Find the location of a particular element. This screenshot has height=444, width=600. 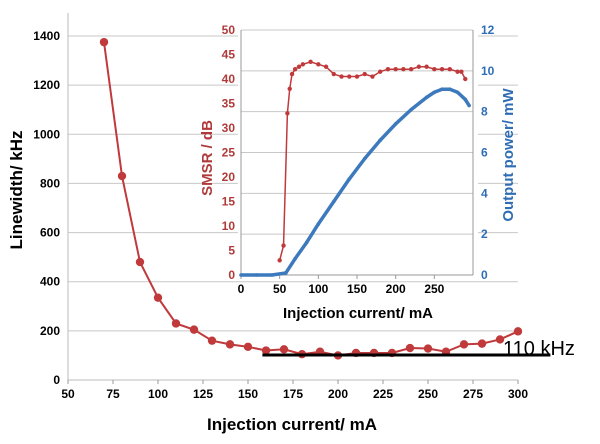

inset-left-tick-label: 20 is located at coordinates (229, 177).